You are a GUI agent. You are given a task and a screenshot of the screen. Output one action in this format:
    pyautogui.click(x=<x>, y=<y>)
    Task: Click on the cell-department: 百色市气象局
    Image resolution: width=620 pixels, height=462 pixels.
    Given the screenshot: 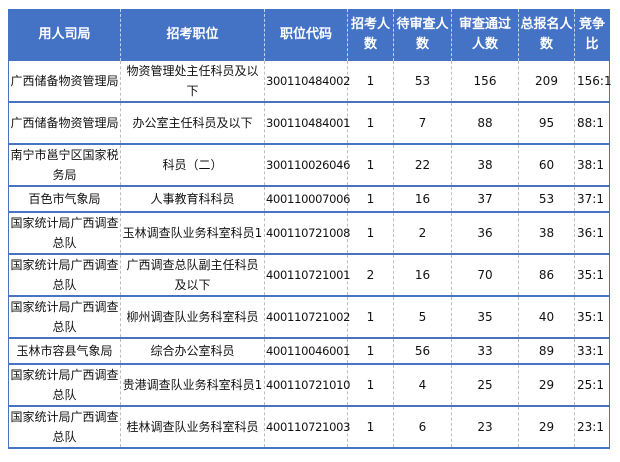 What is the action you would take?
    pyautogui.click(x=64, y=199)
    